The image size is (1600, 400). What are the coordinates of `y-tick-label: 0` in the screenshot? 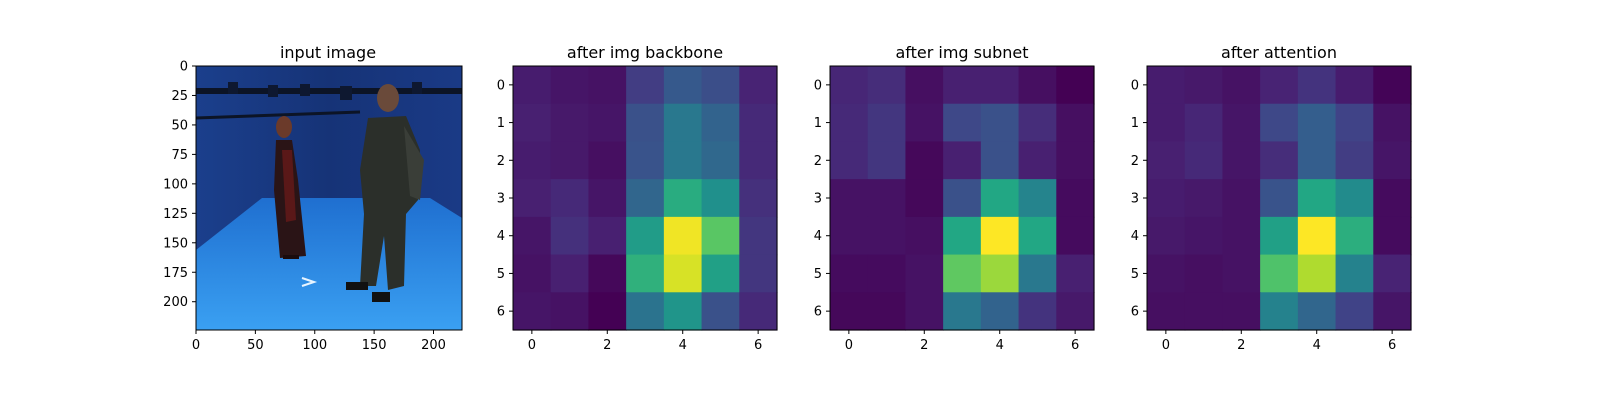 It's located at (501, 85).